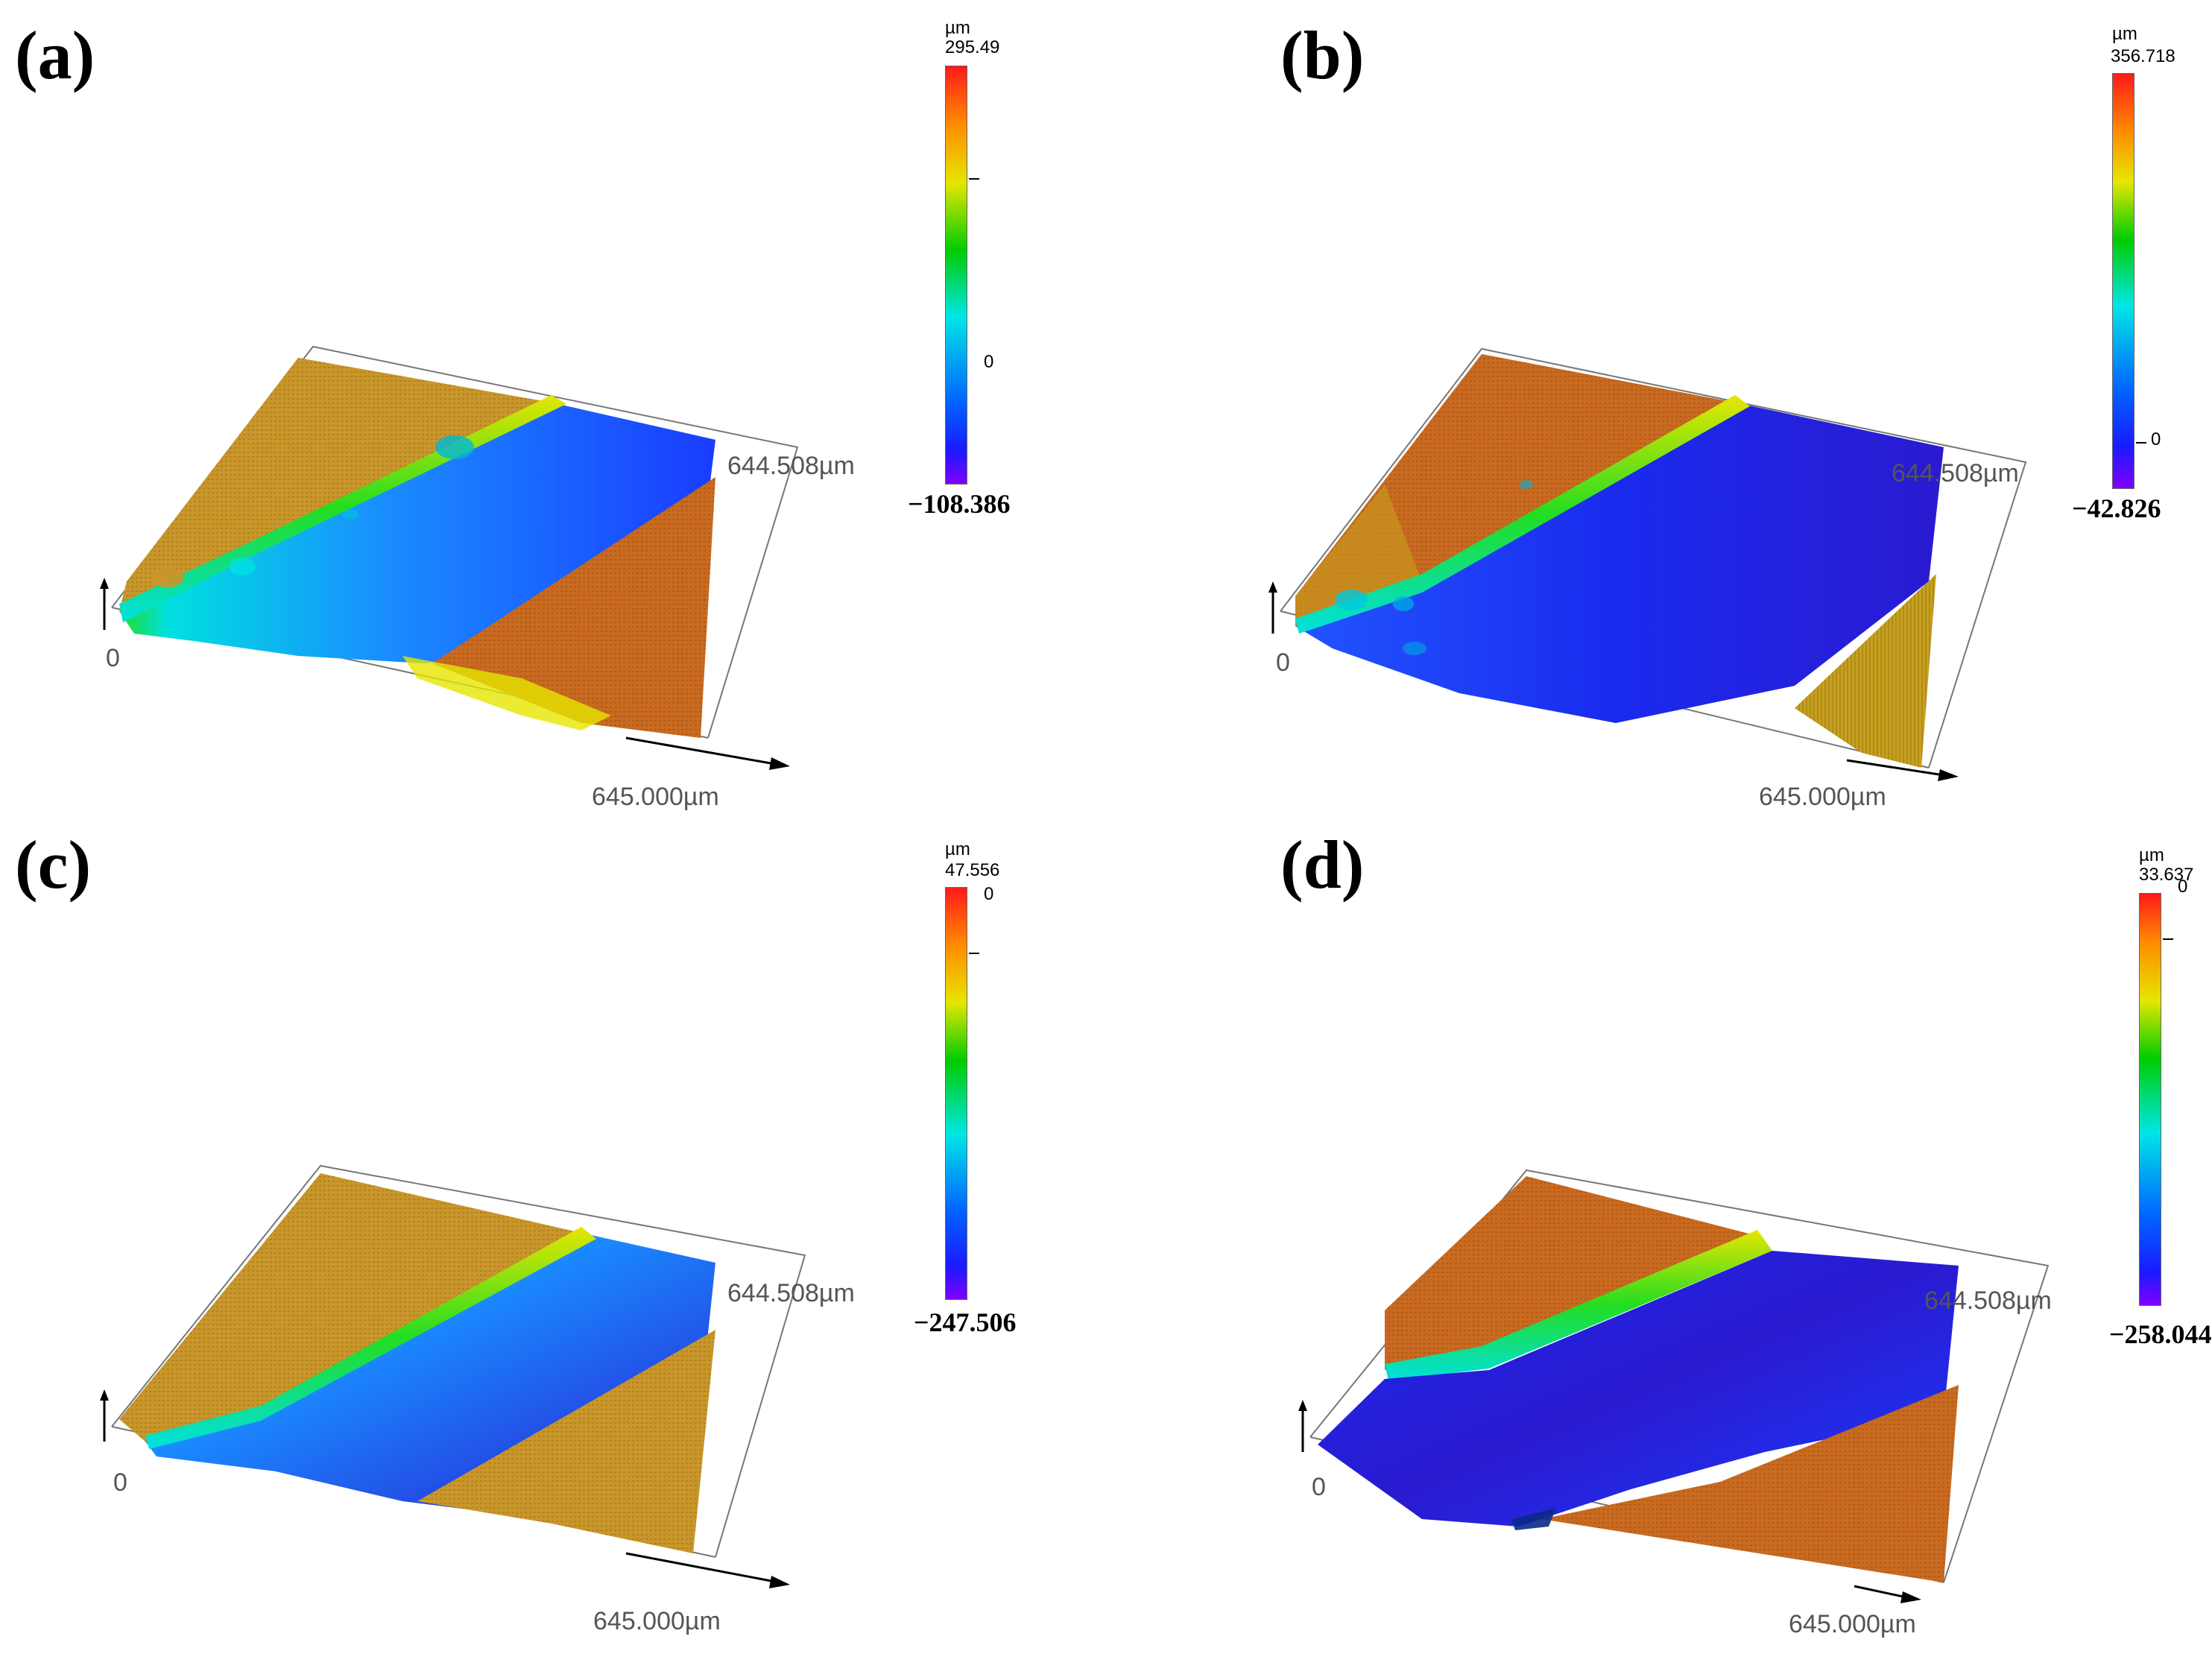  Describe the element at coordinates (965, 1322) in the screenshot. I see `colorbar-min: −247.506` at that location.